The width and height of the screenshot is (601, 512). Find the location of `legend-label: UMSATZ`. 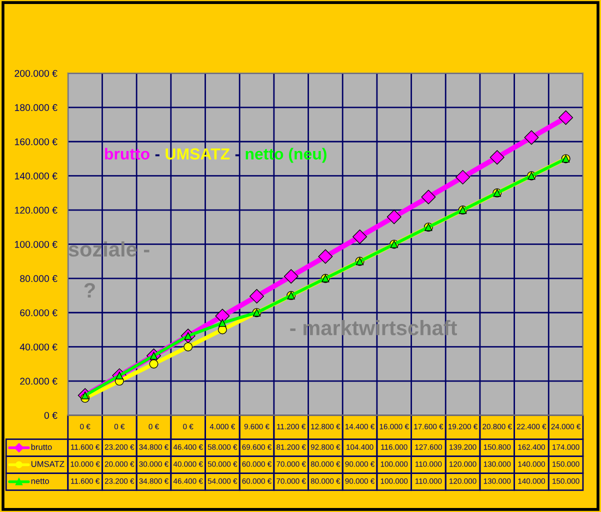

legend-label: UMSATZ is located at coordinates (47, 464).